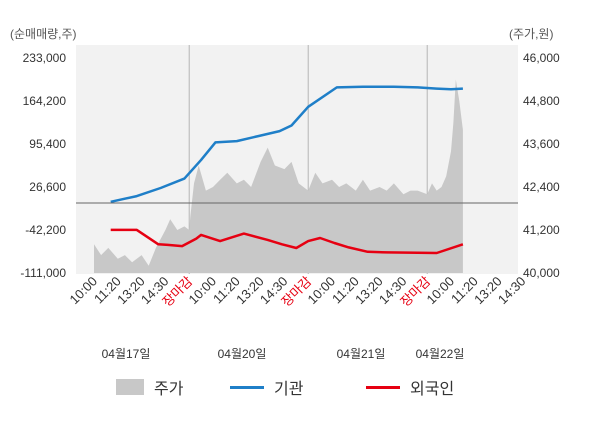 This screenshot has width=600, height=428. What do you see at coordinates (45, 58) in the screenshot?
I see `left-tick-label: 233,000` at bounding box center [45, 58].